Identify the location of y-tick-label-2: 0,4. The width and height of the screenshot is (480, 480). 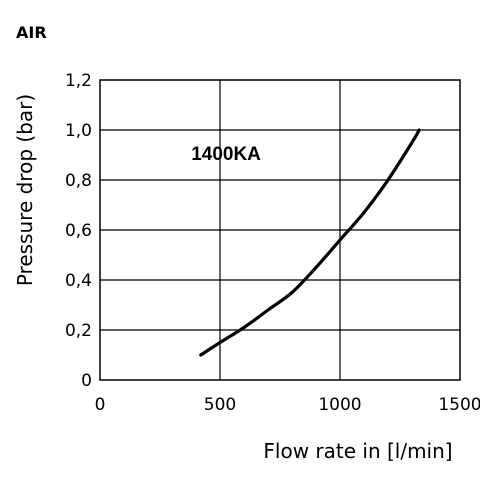
(78, 281).